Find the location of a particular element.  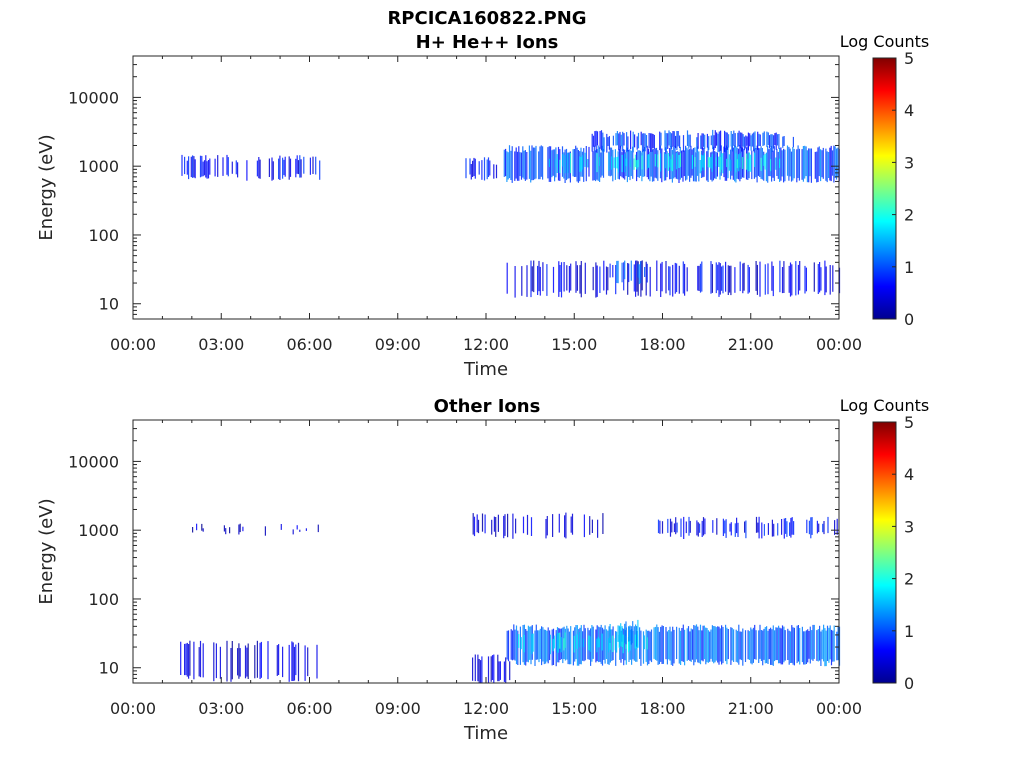

y-tick-label: 100 is located at coordinates (103, 235).